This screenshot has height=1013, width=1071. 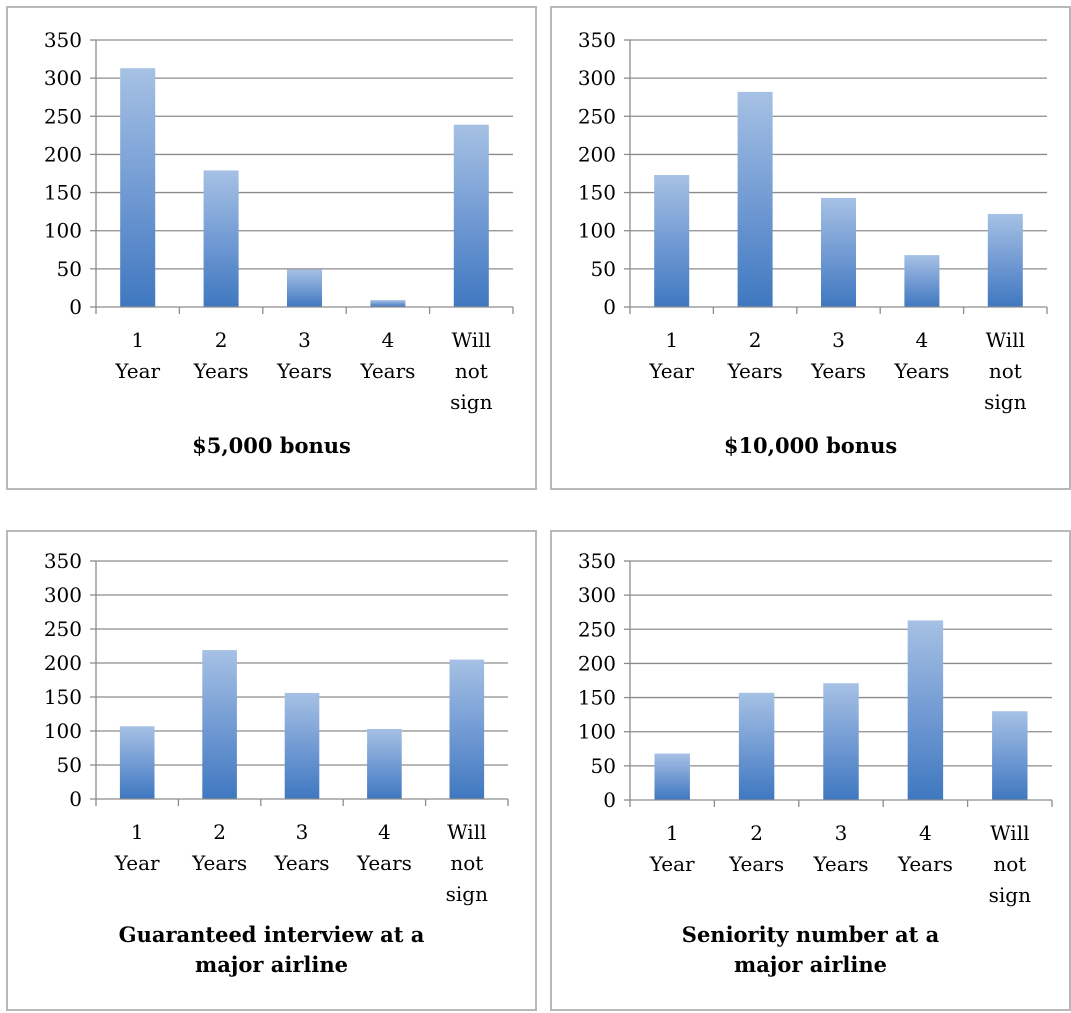 I want to click on chart-title: $5,000 bonus, so click(x=271, y=446).